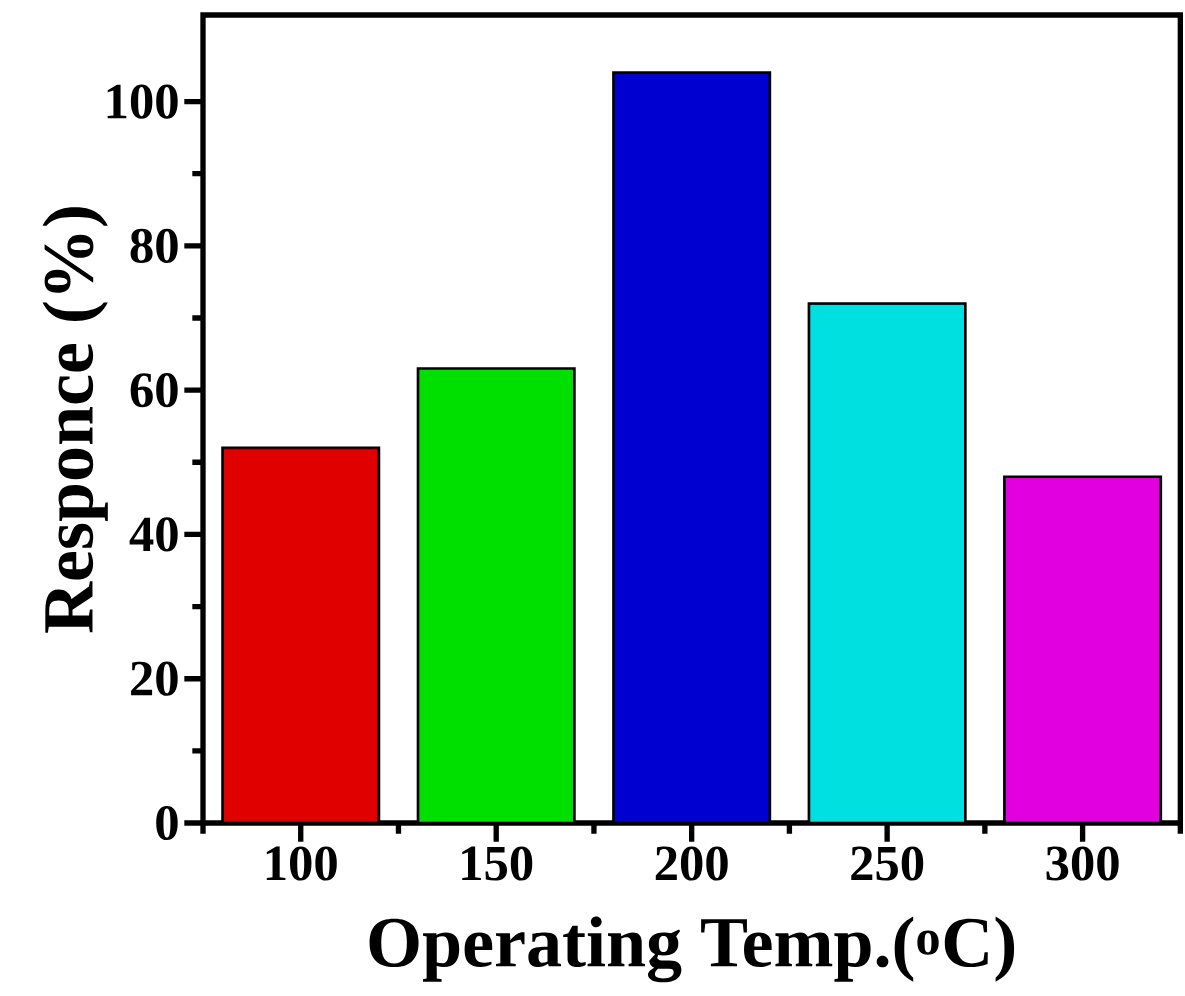 This screenshot has height=996, width=1185. I want to click on y-tick-label: 100, so click(142, 101).